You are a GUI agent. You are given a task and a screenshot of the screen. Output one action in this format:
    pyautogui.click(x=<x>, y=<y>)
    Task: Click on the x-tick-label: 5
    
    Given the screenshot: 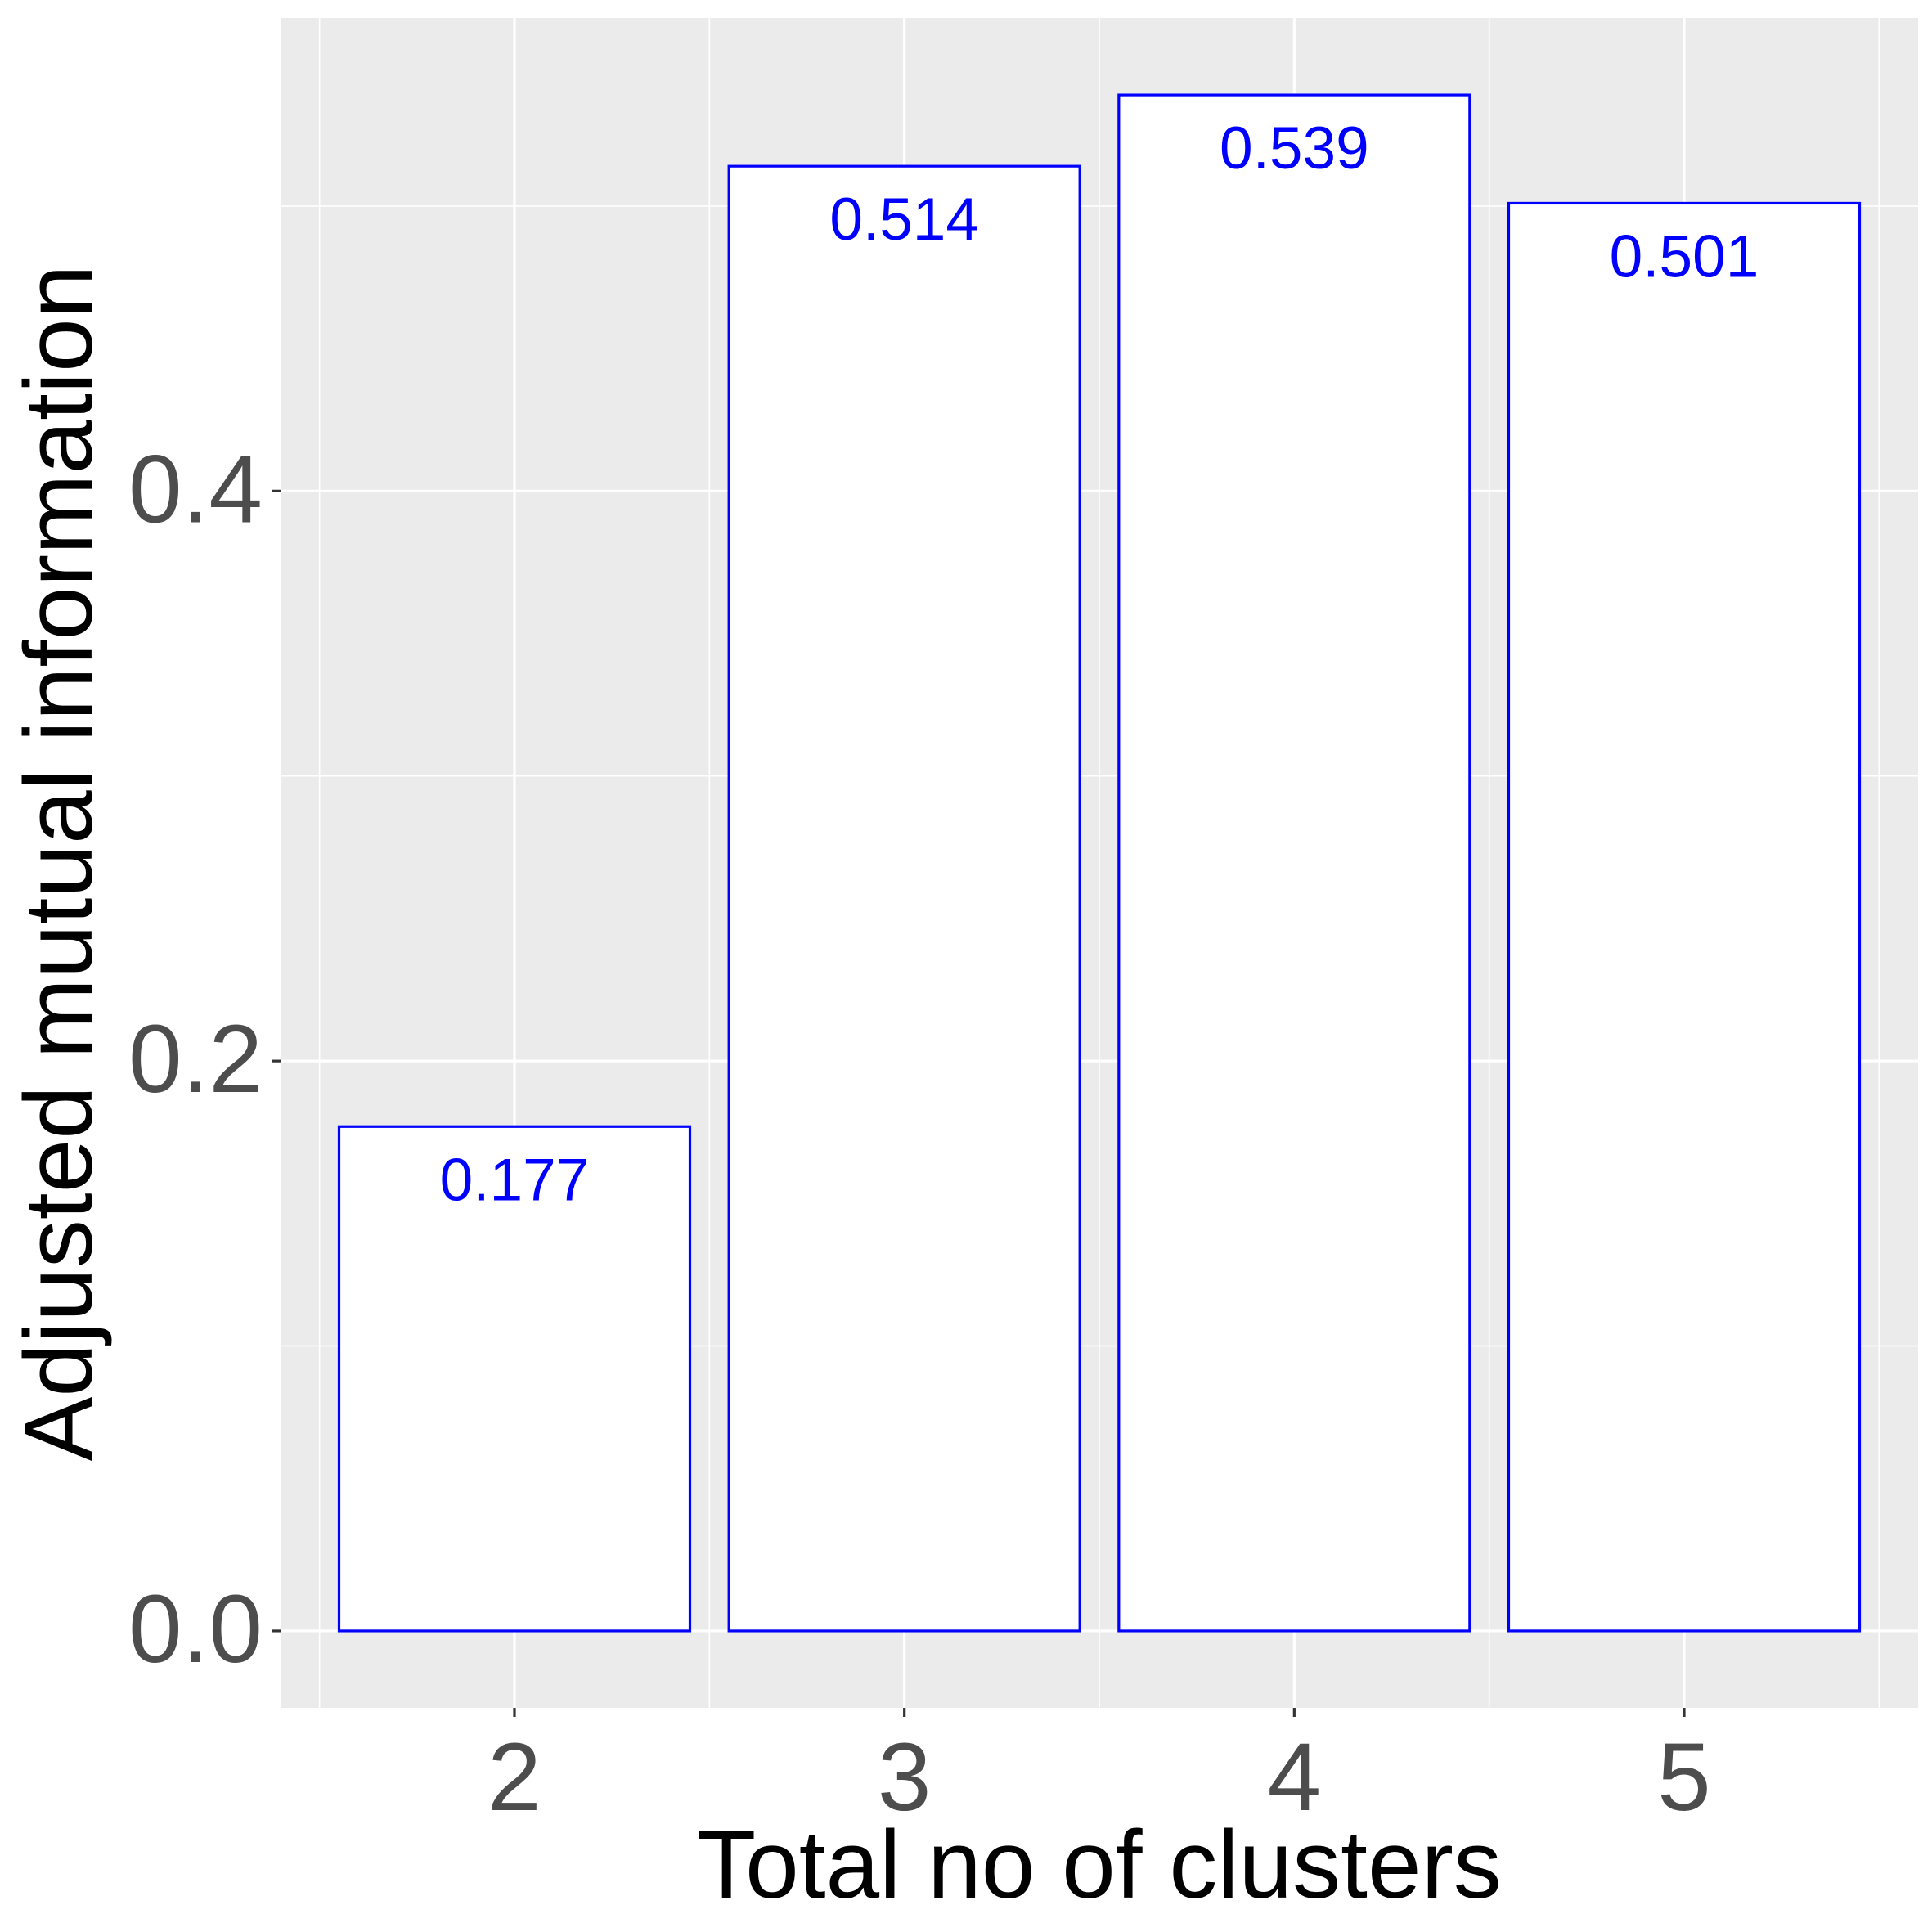 What is the action you would take?
    pyautogui.click(x=1684, y=1777)
    